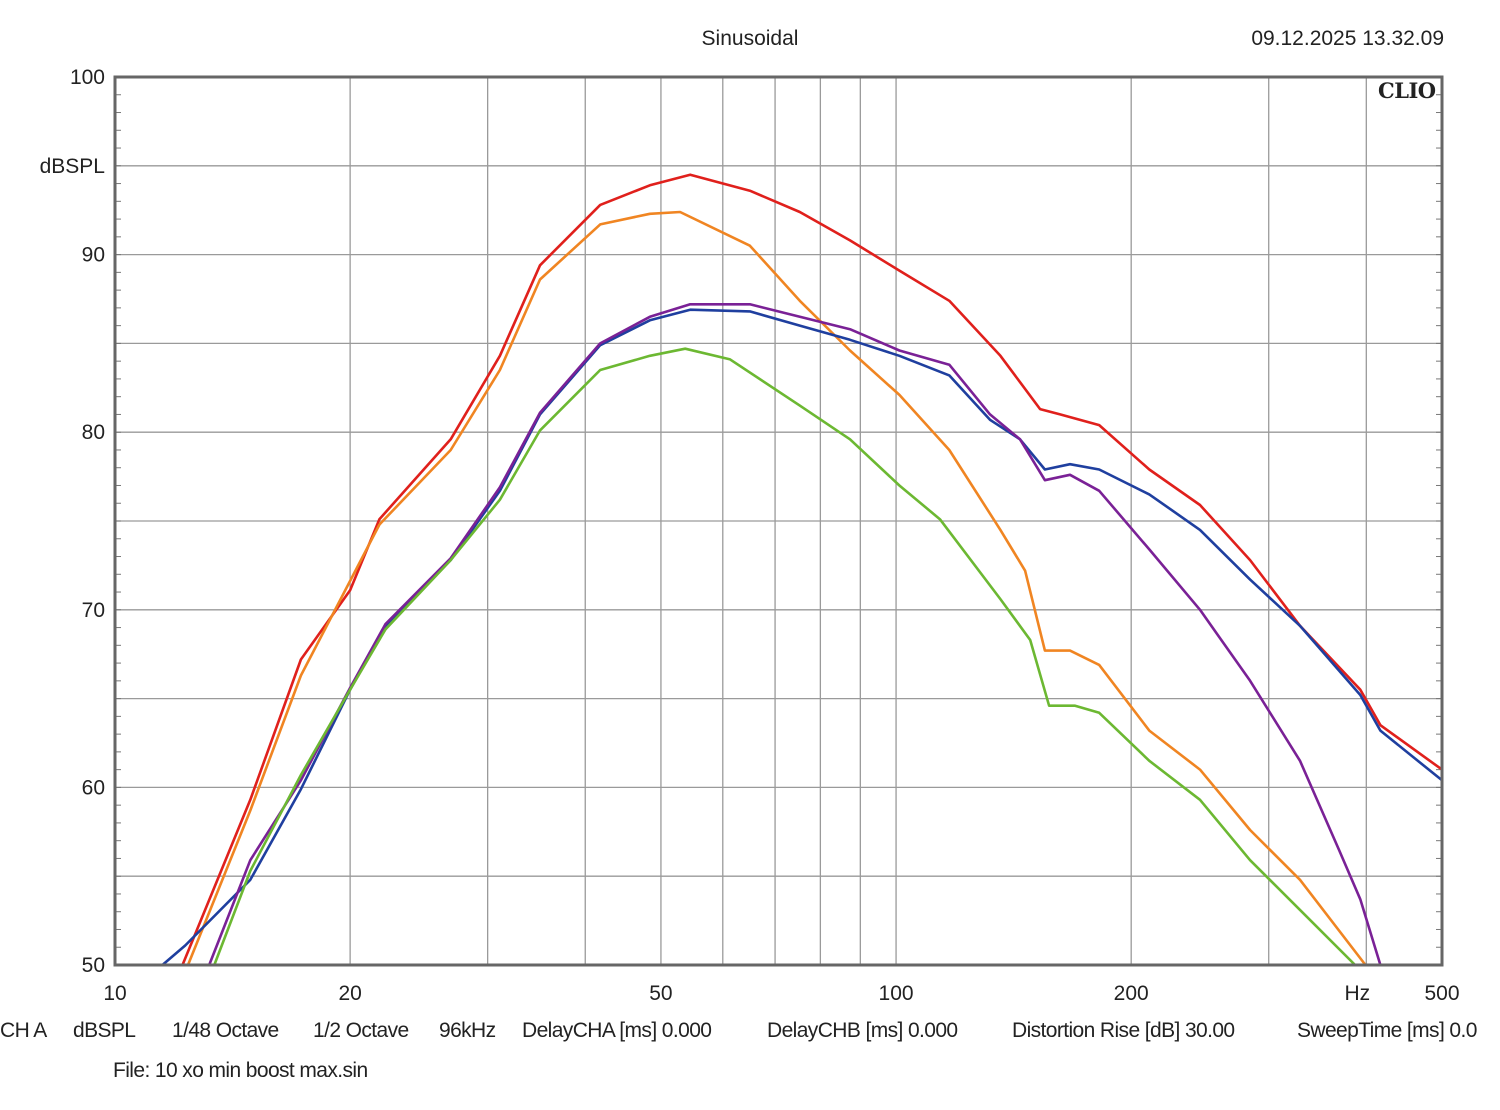 This screenshot has height=1110, width=1500. Describe the element at coordinates (93, 255) in the screenshot. I see `y-tick-label: 90` at that location.